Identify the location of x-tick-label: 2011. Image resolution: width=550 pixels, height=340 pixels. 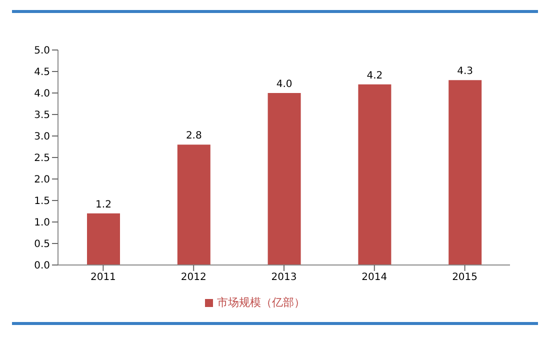
(103, 278).